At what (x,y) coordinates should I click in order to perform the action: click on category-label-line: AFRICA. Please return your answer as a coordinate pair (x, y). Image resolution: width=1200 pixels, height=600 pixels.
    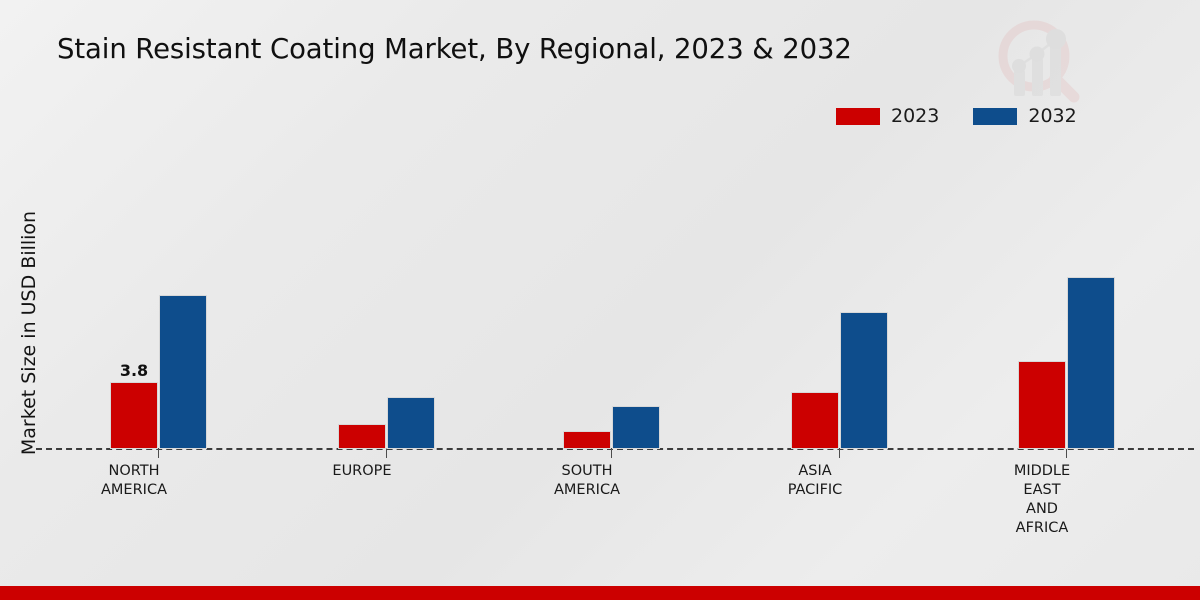
    Looking at the image, I should click on (1042, 528).